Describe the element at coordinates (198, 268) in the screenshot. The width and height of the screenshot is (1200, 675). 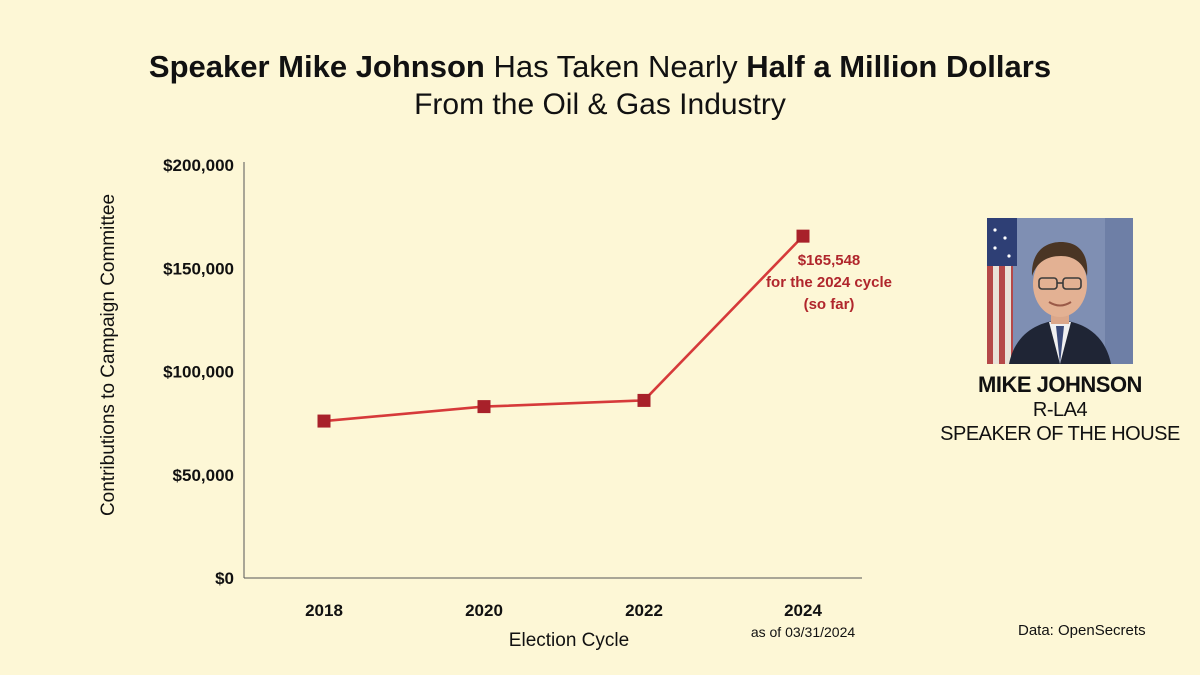
I see `y-tick-label: $150,000` at that location.